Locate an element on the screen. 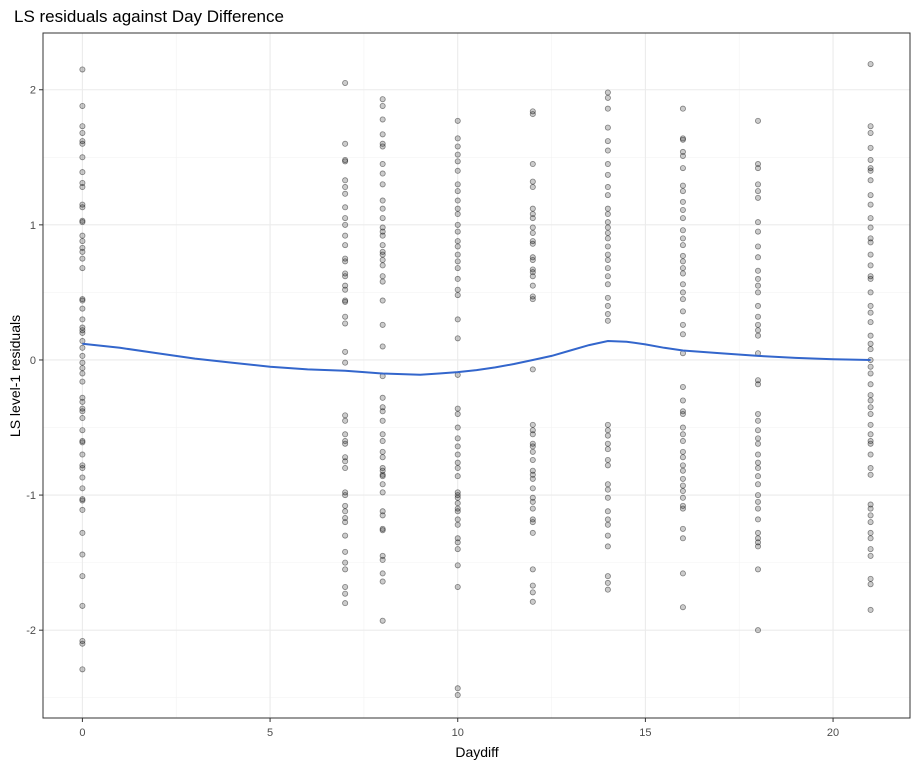 The width and height of the screenshot is (918, 766). x-tick-label: 15 is located at coordinates (645, 733).